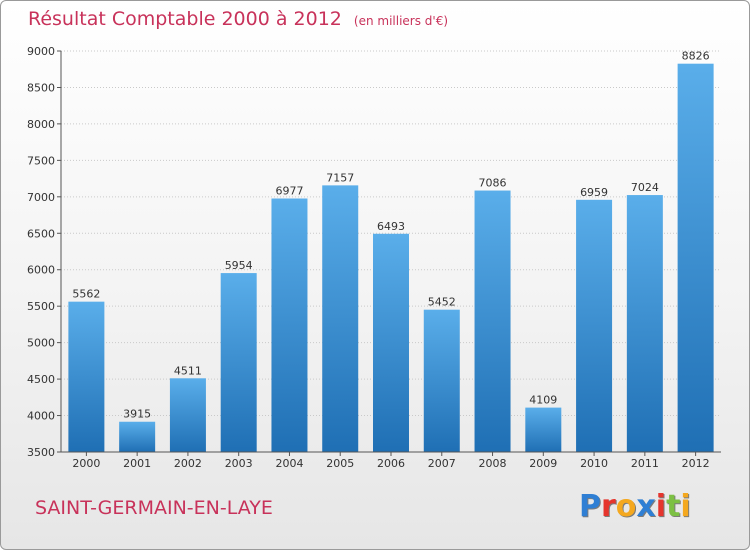 The height and width of the screenshot is (550, 750). I want to click on bar-value-label: 7157, so click(340, 177).